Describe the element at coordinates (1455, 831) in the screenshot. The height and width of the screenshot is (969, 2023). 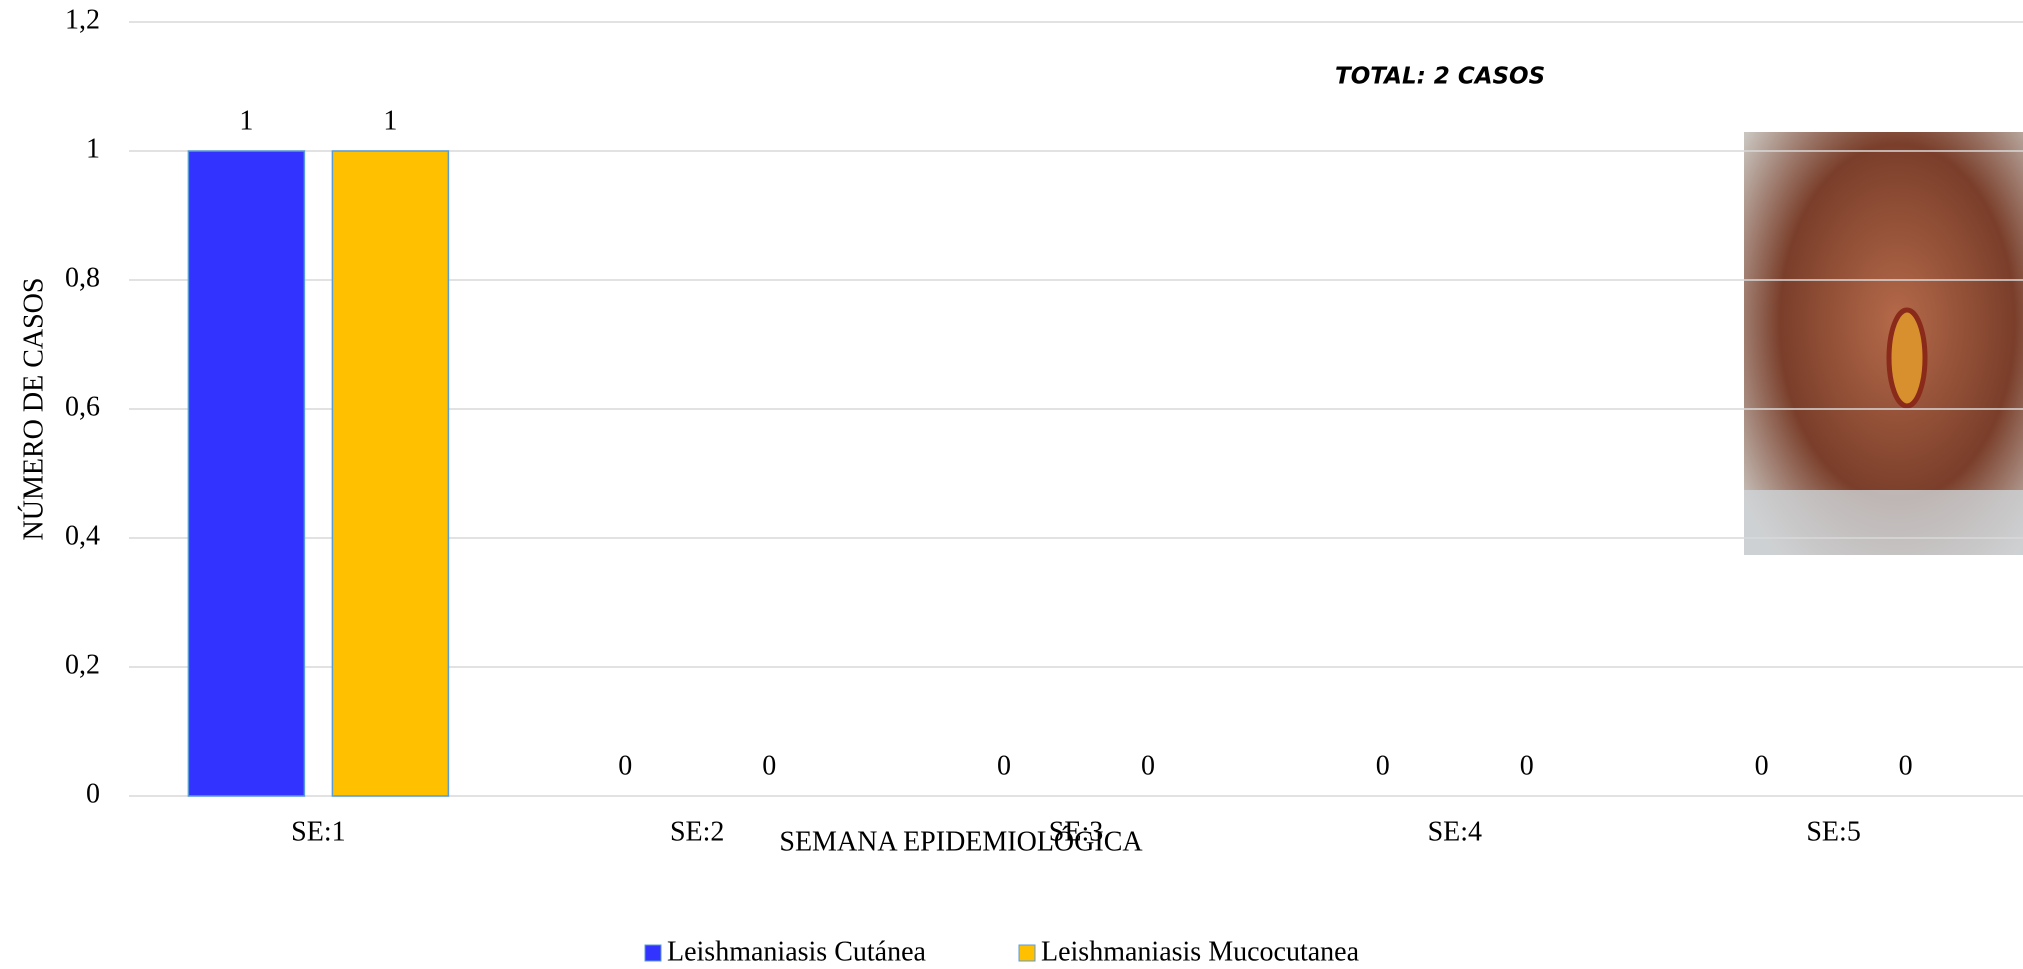
I see `x-tick-label: SE:4` at that location.